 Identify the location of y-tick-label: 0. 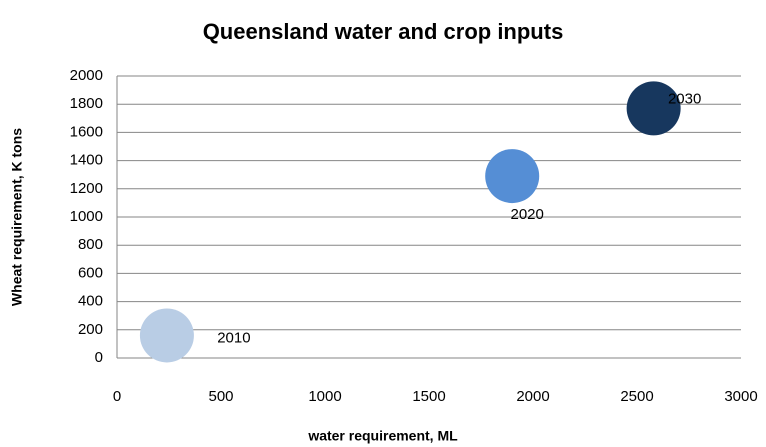
(99, 357).